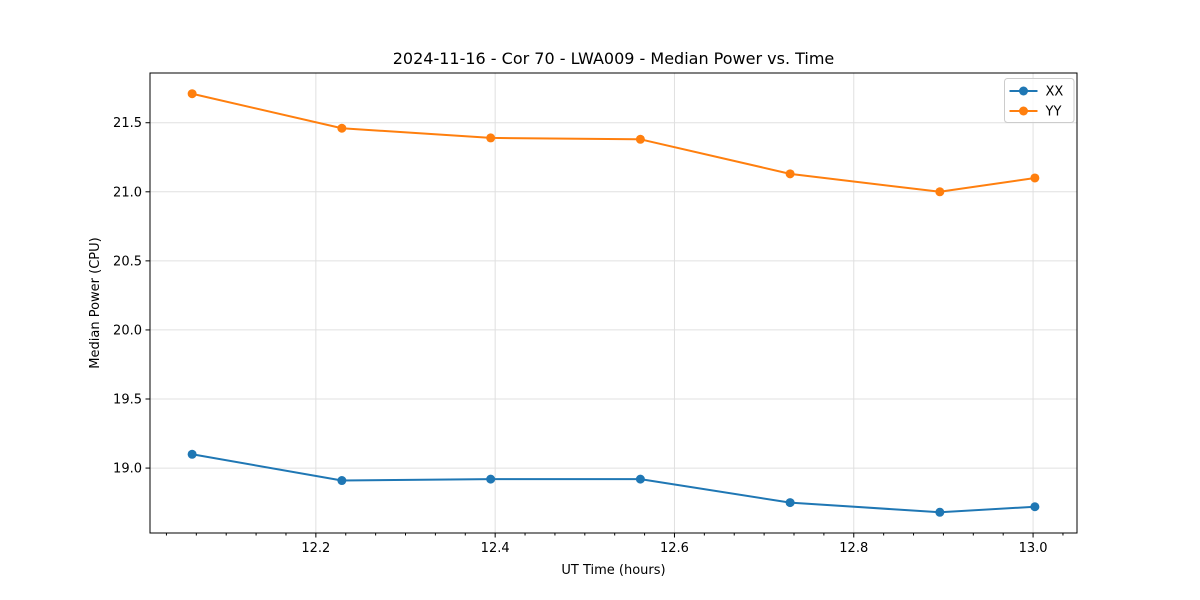  Describe the element at coordinates (1055, 92) in the screenshot. I see `legend-label-xx: XX` at that location.